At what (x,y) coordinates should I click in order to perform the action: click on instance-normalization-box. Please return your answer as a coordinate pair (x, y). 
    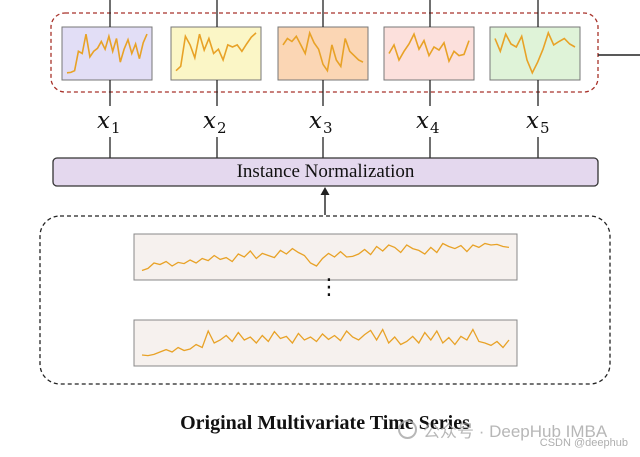
    Looking at the image, I should click on (325, 172).